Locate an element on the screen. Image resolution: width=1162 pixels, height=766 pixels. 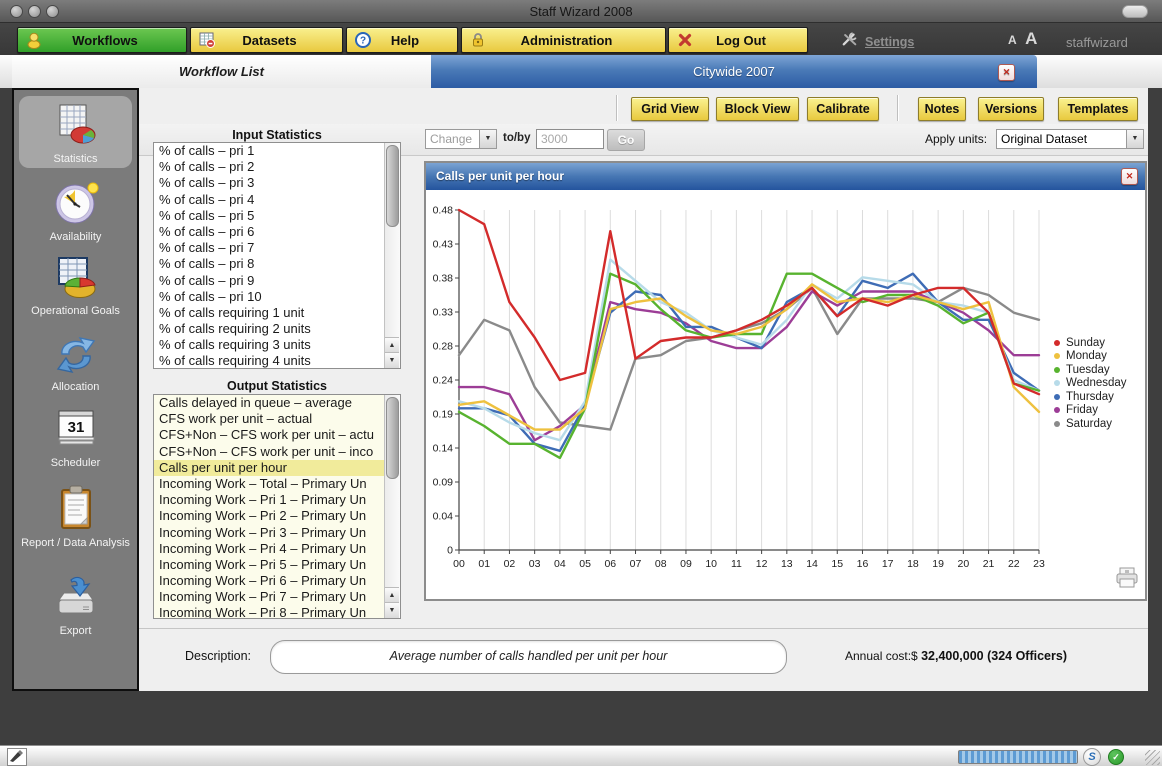
resize-grip is located at coordinates (1152, 757).